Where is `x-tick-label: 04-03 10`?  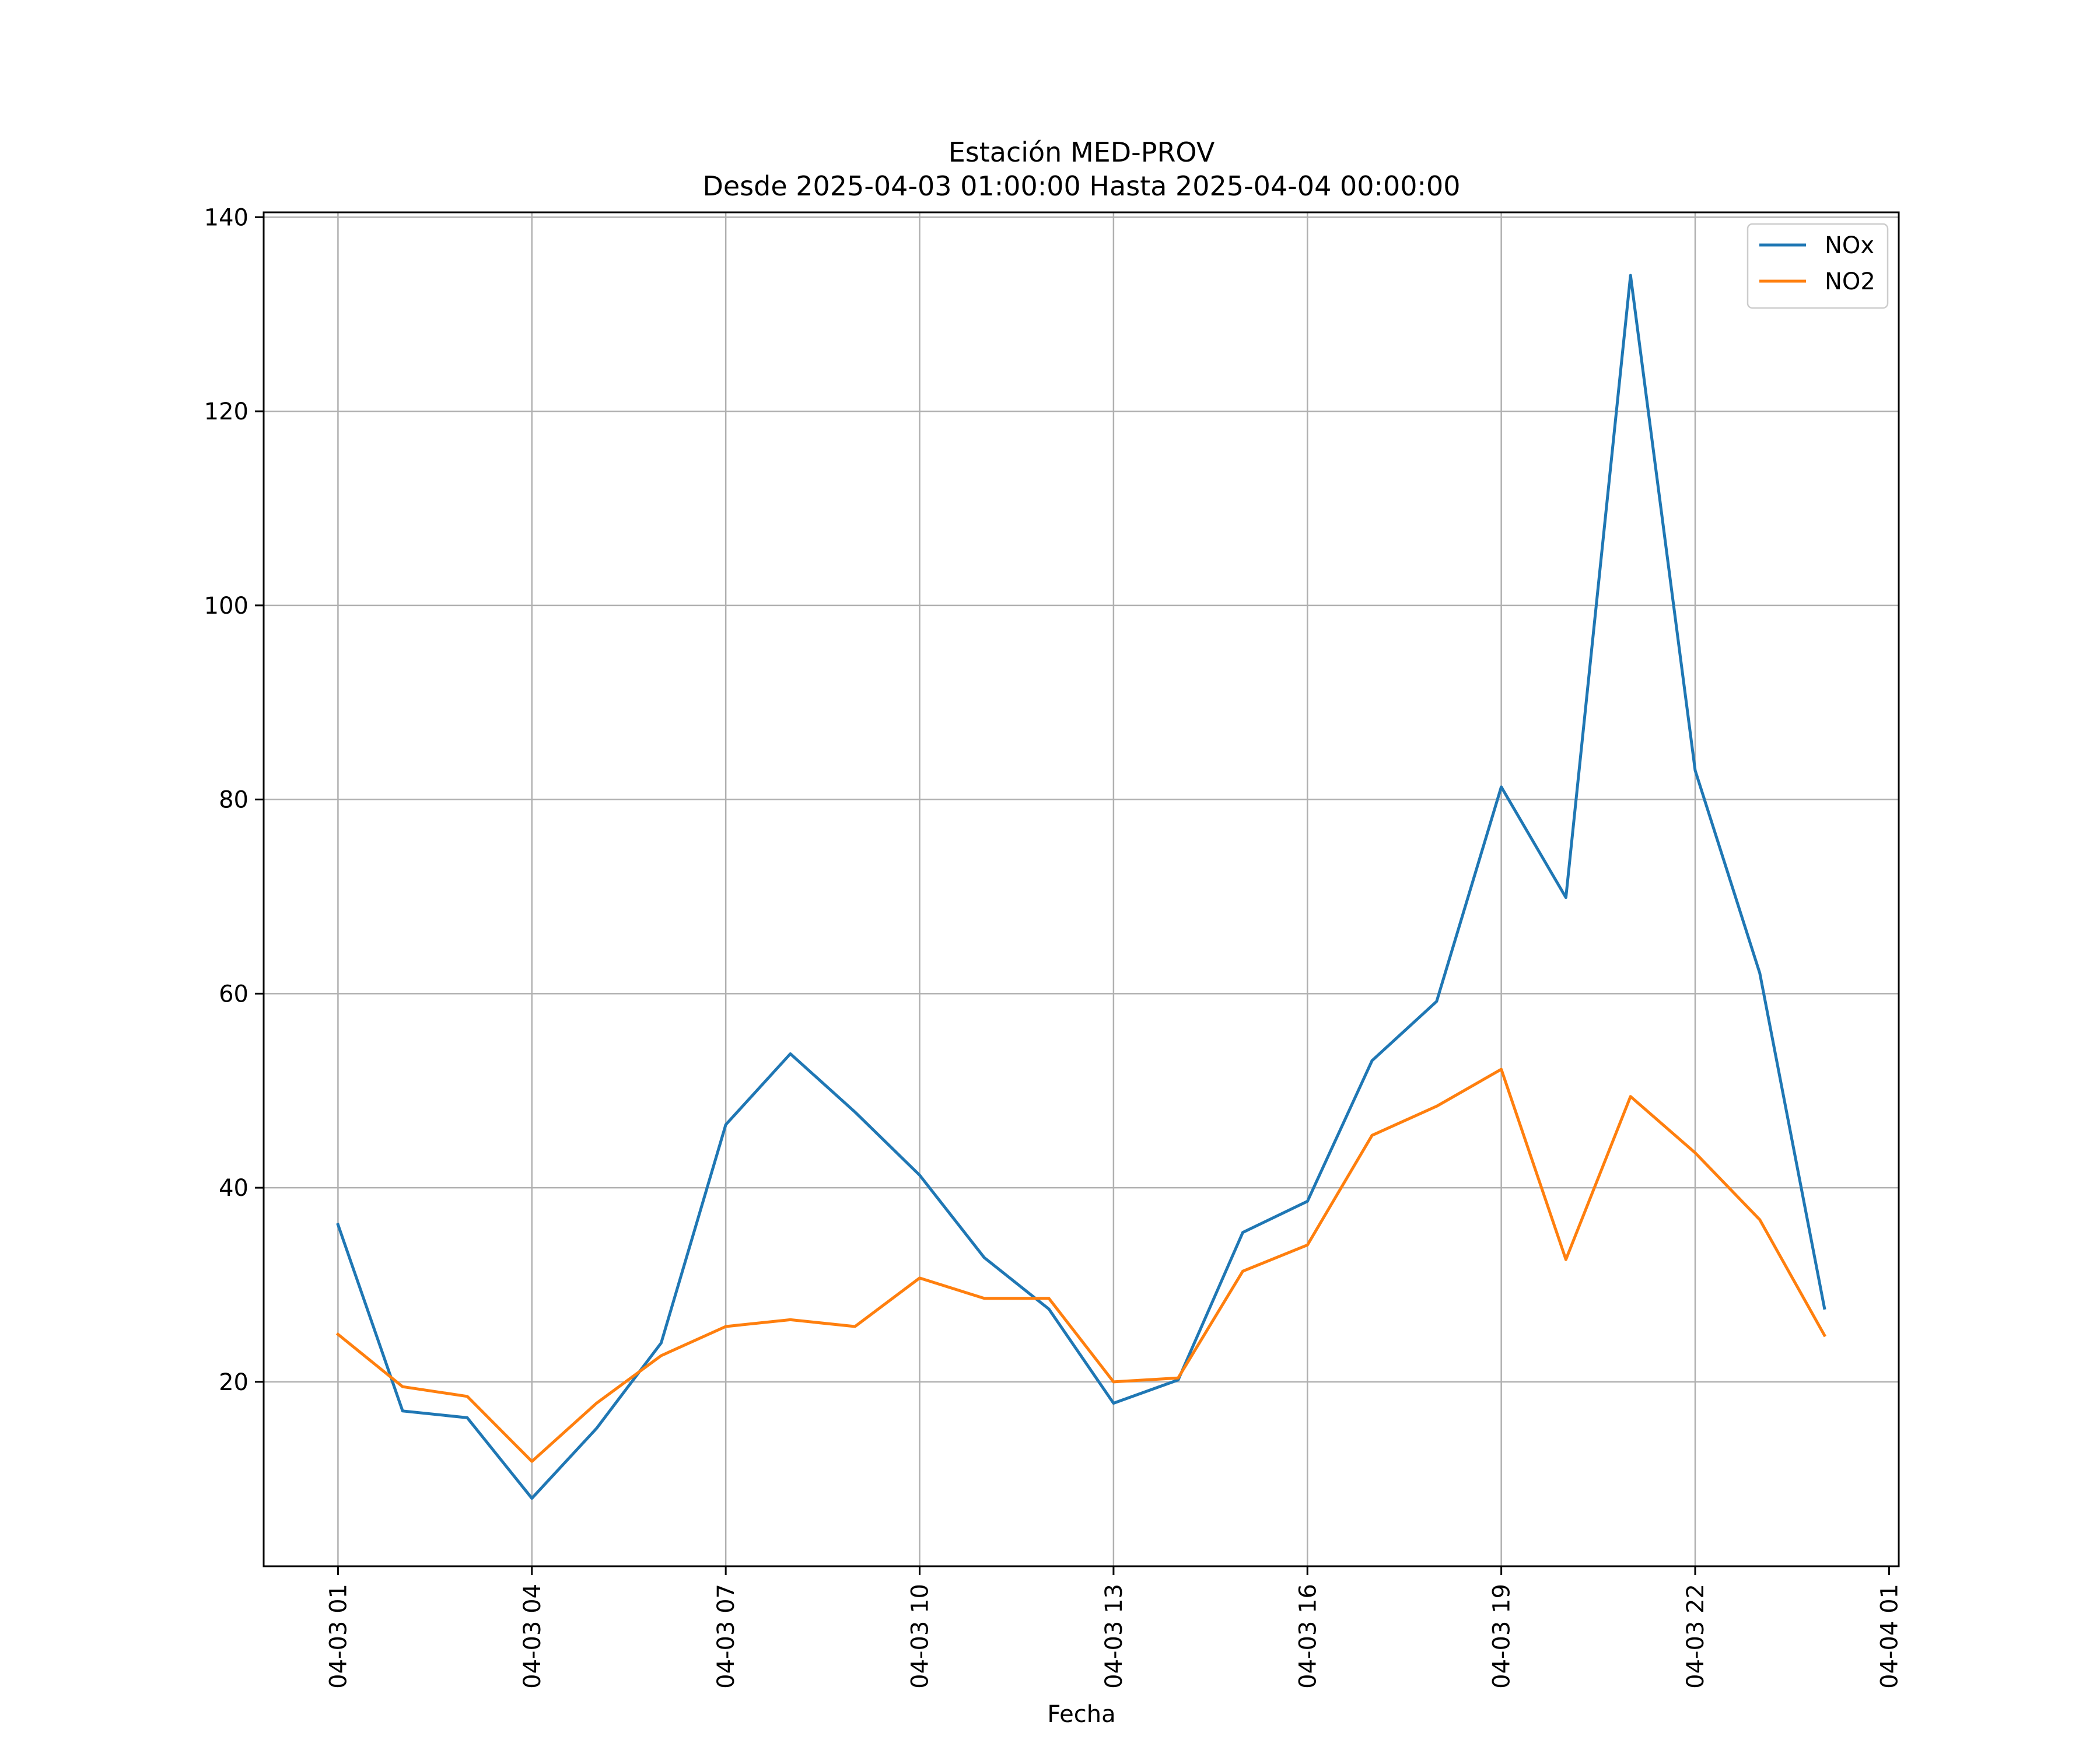 x-tick-label: 04-03 10 is located at coordinates (921, 1636).